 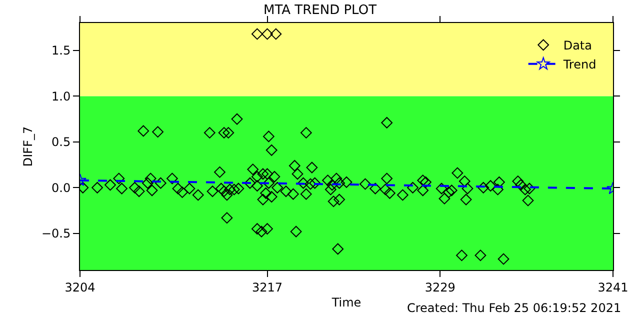 I want to click on x-tick-label: 3204, so click(x=80, y=287).